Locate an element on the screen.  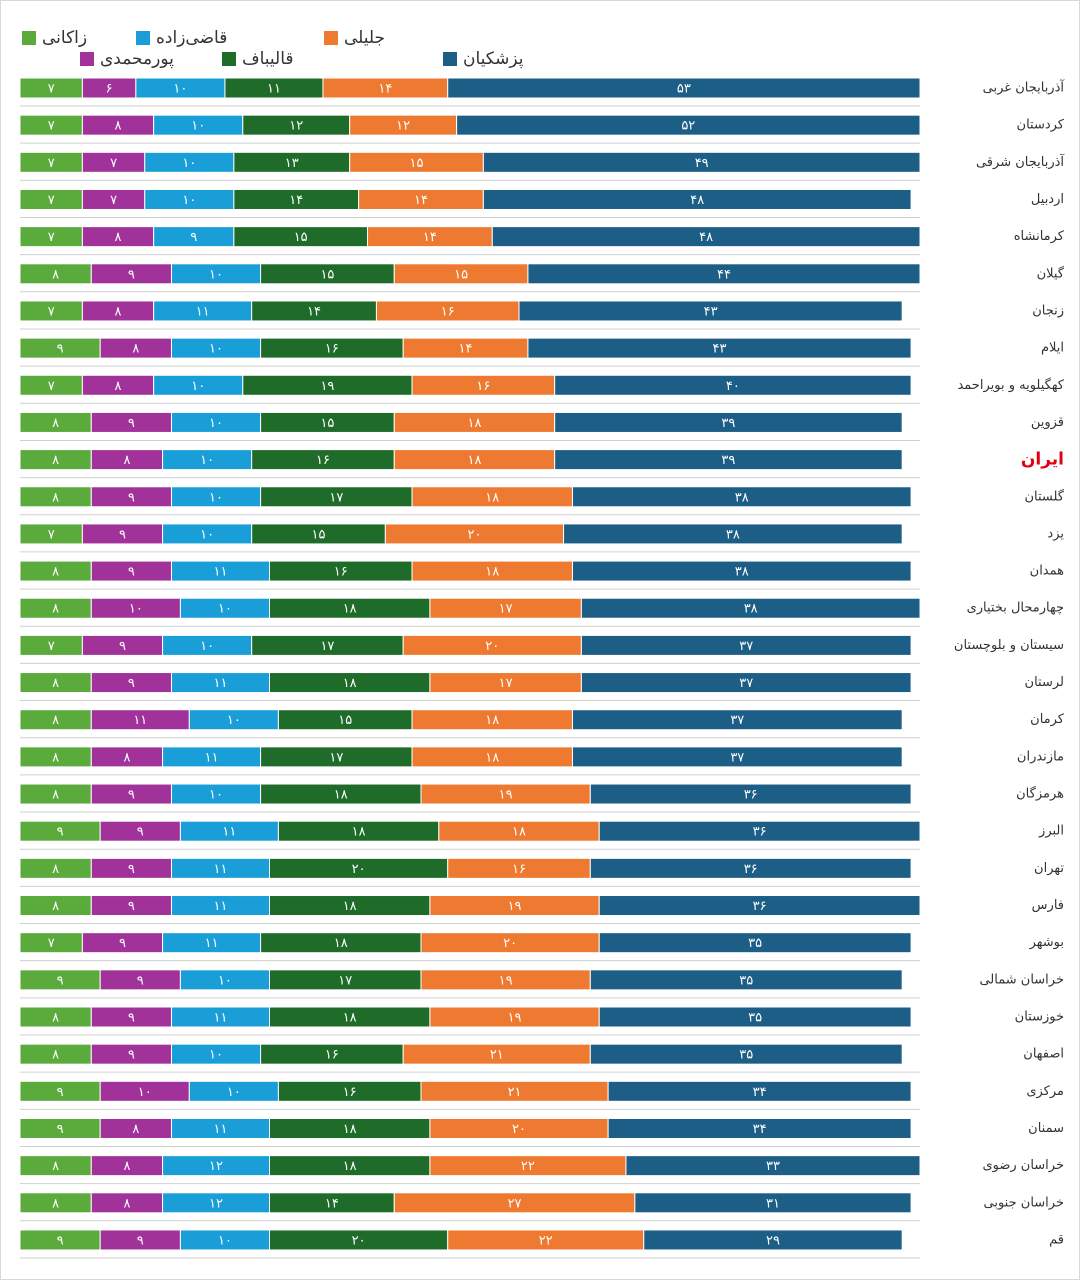
legend-label: پزشکیان is located at coordinates (493, 59).